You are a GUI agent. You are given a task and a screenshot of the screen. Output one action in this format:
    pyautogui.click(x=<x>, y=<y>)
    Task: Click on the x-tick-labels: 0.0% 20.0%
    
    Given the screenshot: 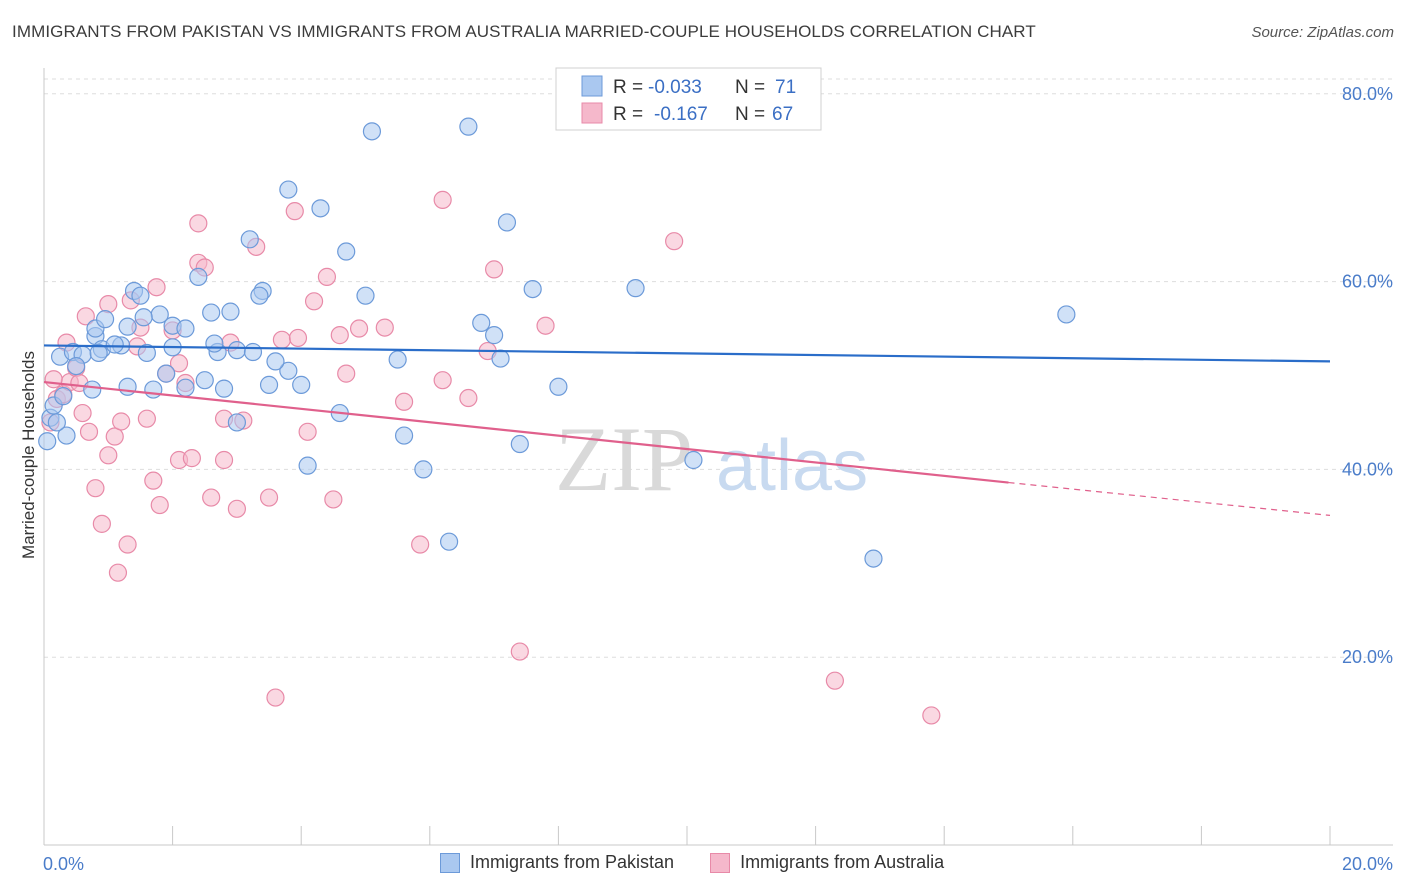 What is the action you would take?
    pyautogui.click(x=718, y=864)
    